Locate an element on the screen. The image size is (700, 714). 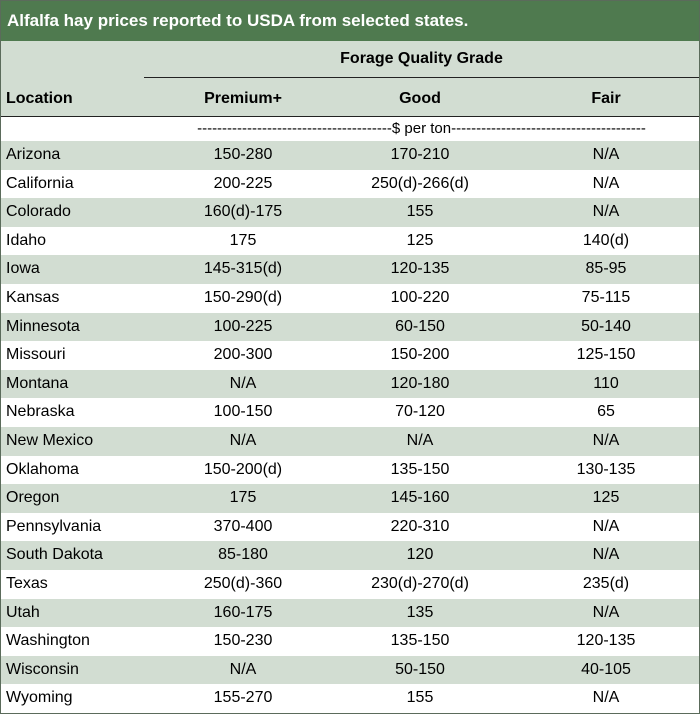
table-row: New Mexico N/A N/A N/A is located at coordinates (350, 441).